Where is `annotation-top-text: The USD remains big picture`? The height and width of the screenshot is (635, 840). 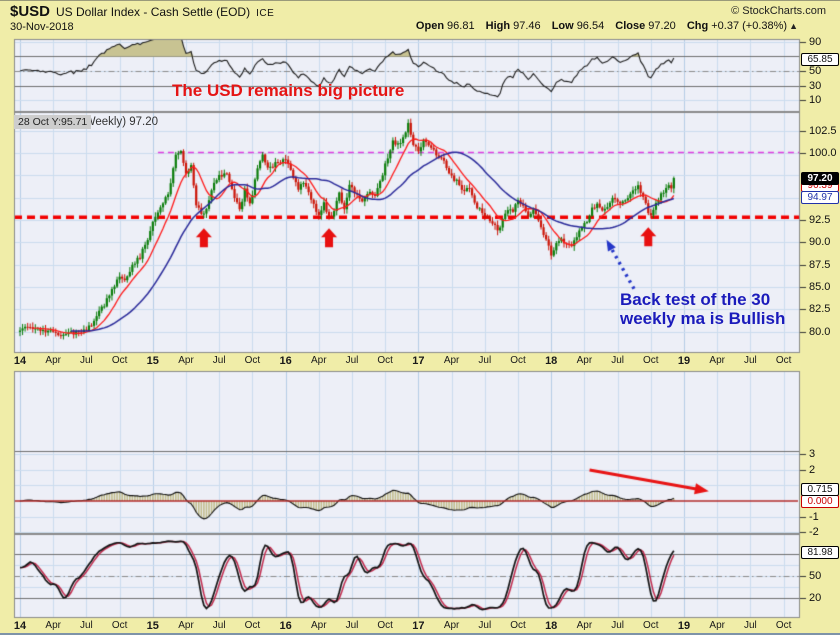 annotation-top-text: The USD remains big picture is located at coordinates (288, 90).